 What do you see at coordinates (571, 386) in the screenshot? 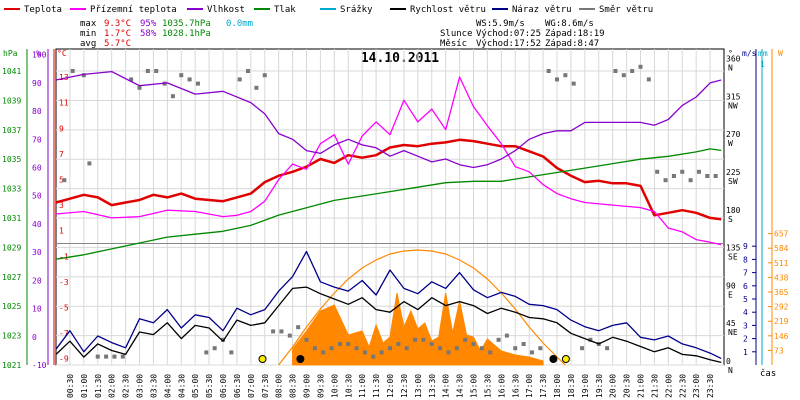
I see `x-tick-label: 18:30` at bounding box center [571, 386].